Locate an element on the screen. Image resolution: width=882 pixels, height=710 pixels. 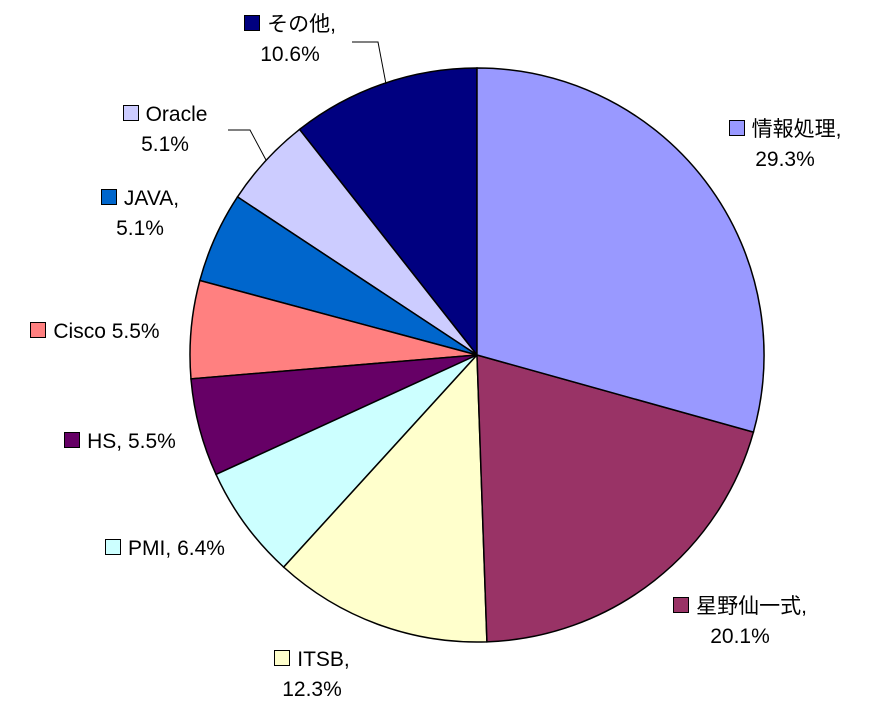
value-label: 10.6% is located at coordinates (290, 54).